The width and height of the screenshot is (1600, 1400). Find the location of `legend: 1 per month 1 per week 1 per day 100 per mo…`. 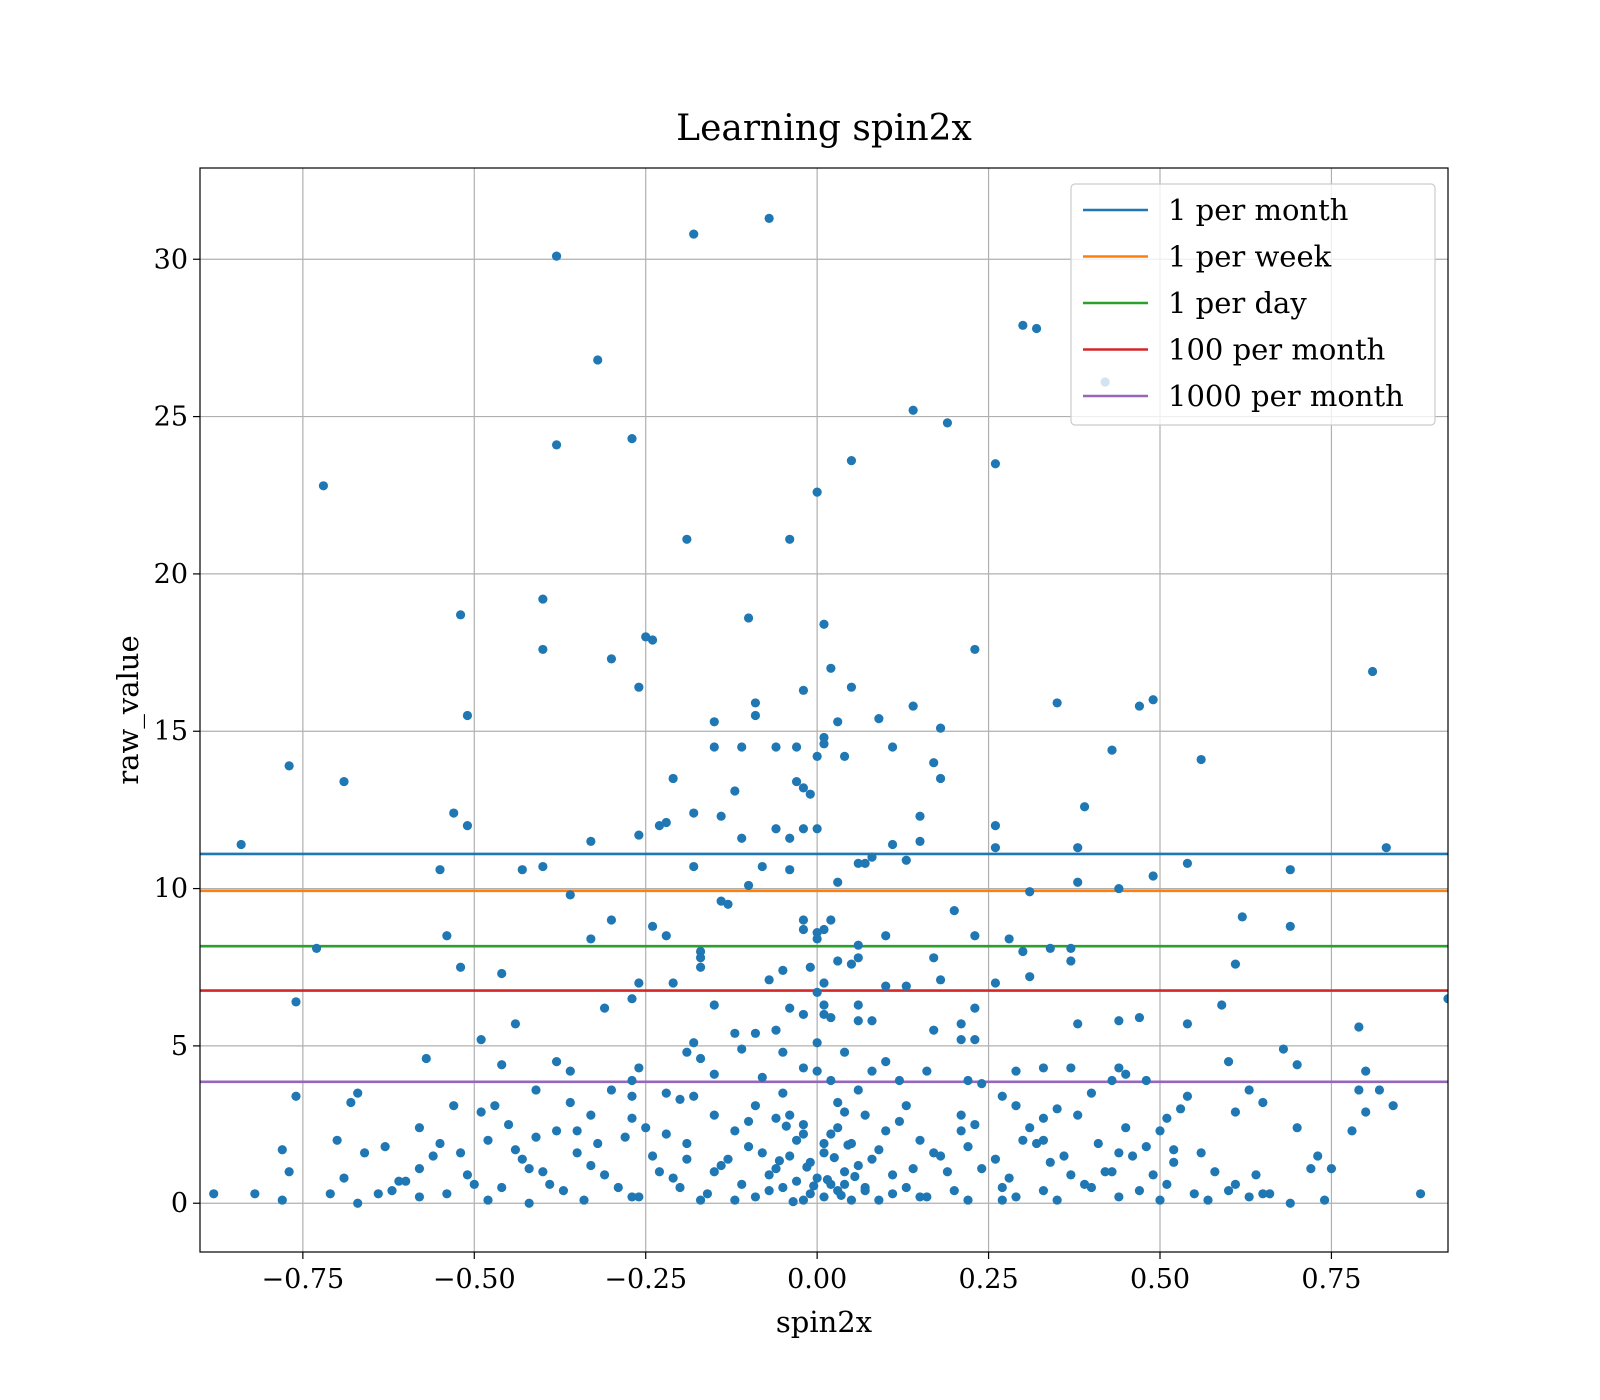

legend: 1 per month 1 per week 1 per day 100 per mo… is located at coordinates (1253, 304).